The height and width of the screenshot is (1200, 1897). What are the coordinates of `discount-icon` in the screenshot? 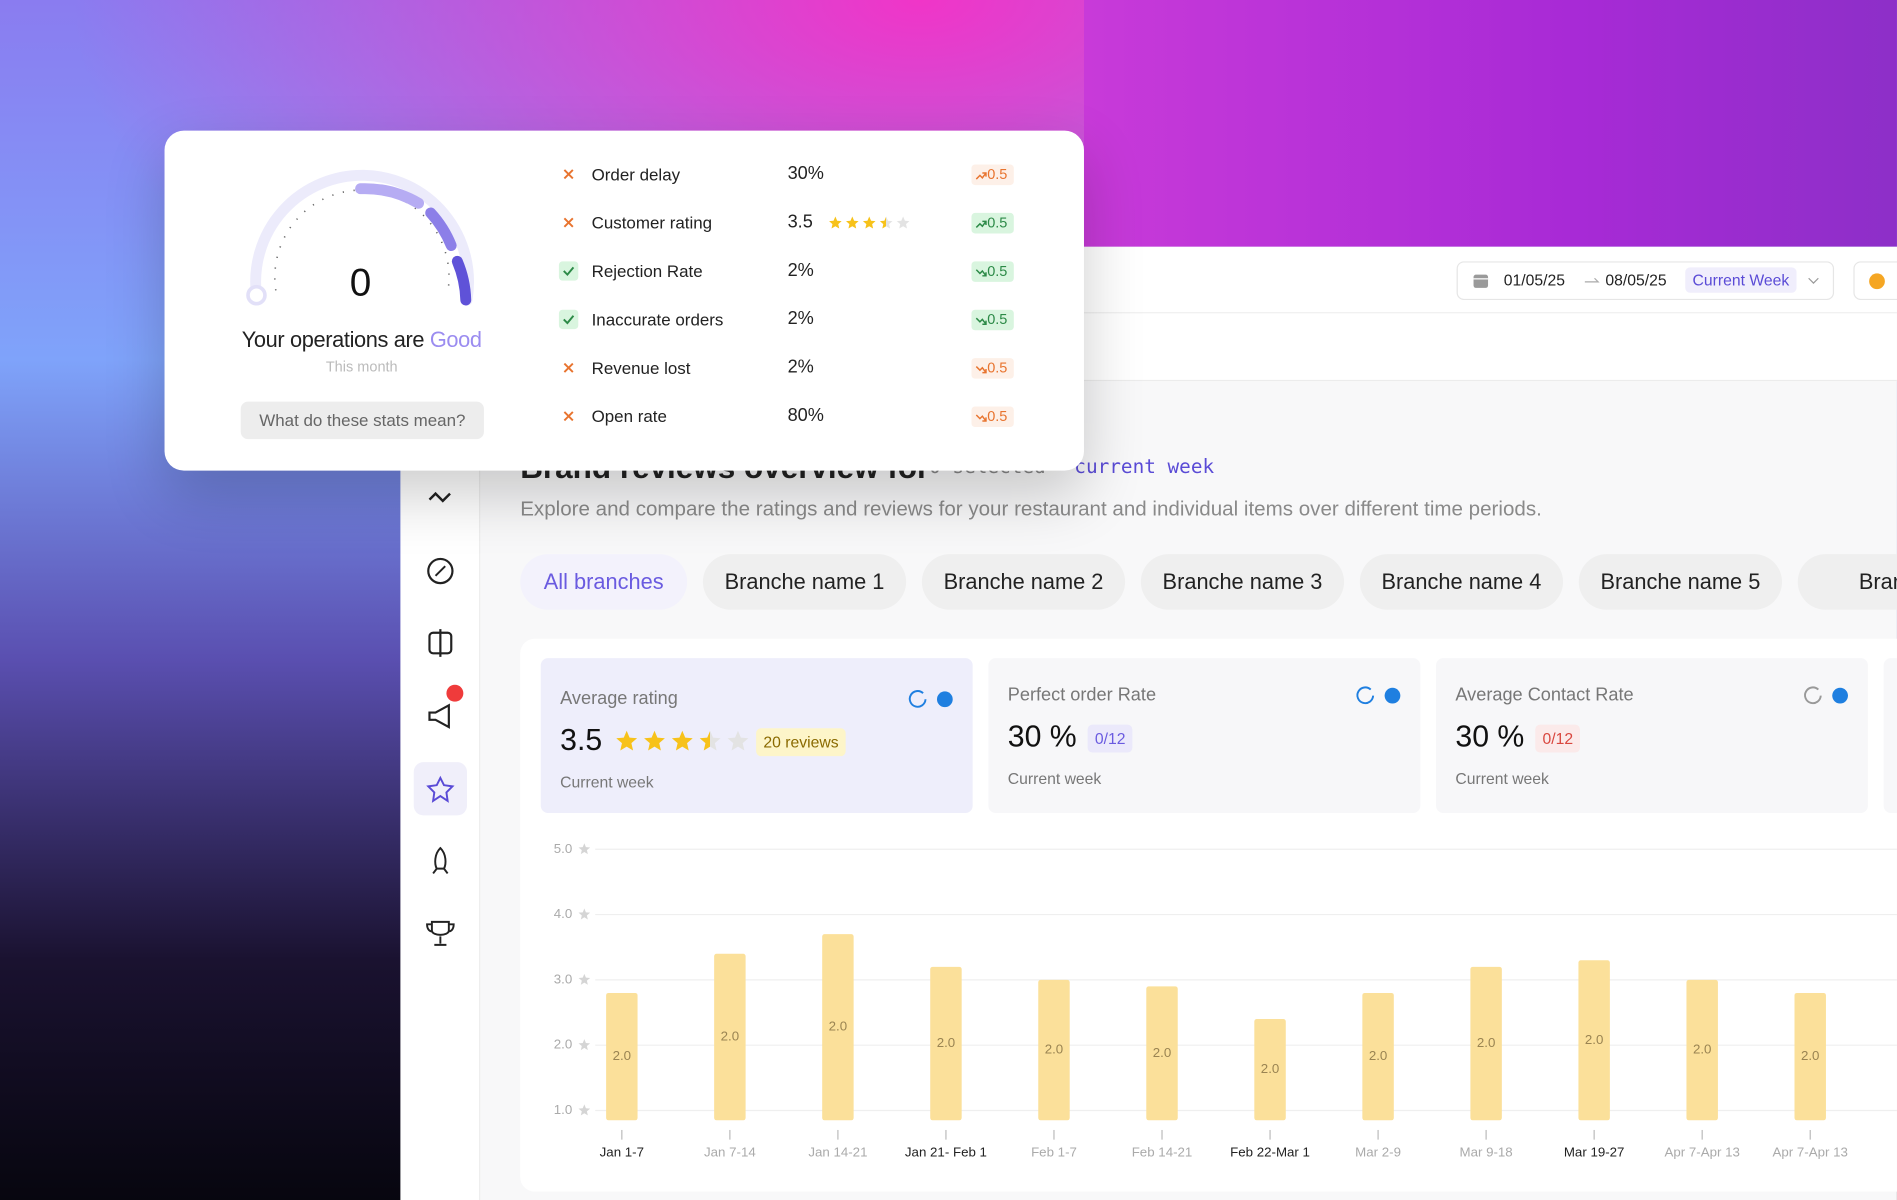 It's located at (440, 571).